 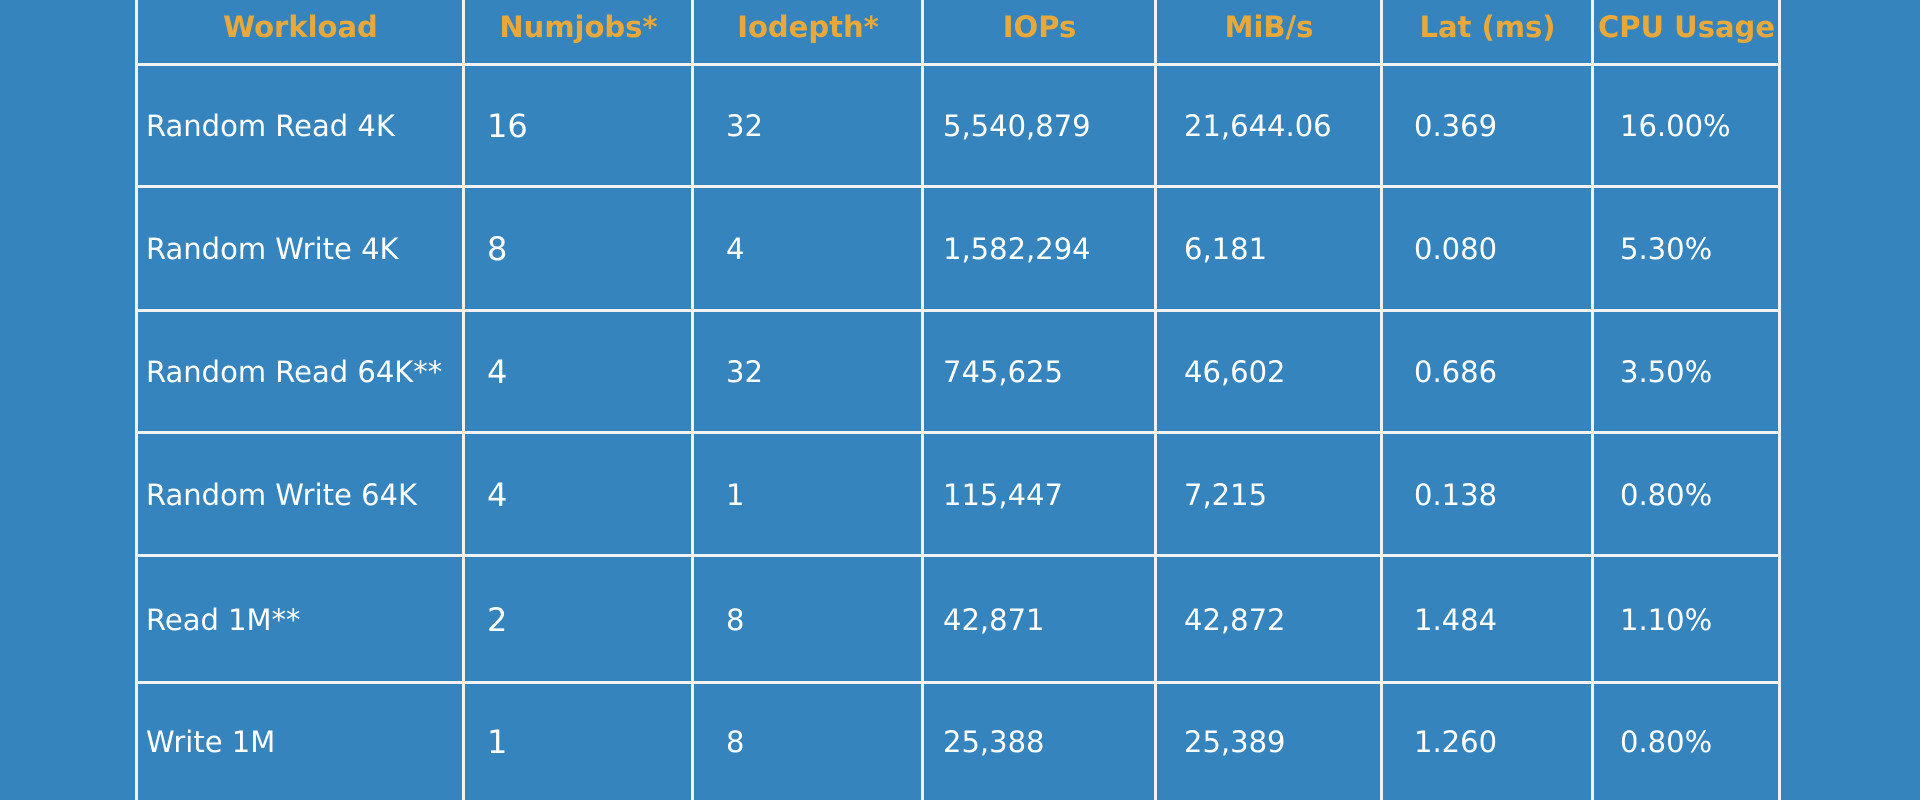 What do you see at coordinates (1017, 126) in the screenshot?
I see `table-cell: 5,540,879` at bounding box center [1017, 126].